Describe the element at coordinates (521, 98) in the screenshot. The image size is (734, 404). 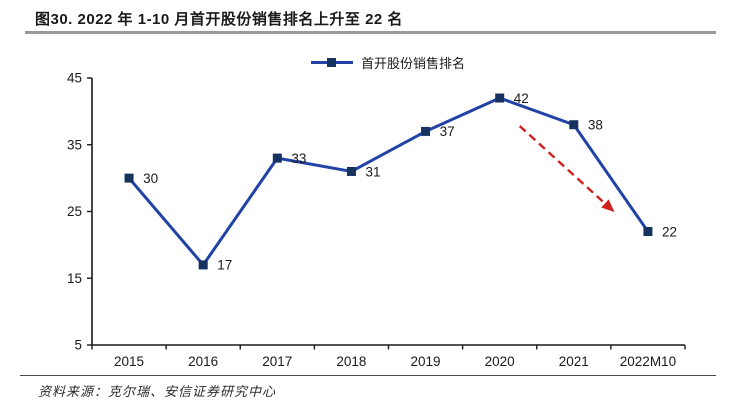
I see `data-label: 42` at that location.